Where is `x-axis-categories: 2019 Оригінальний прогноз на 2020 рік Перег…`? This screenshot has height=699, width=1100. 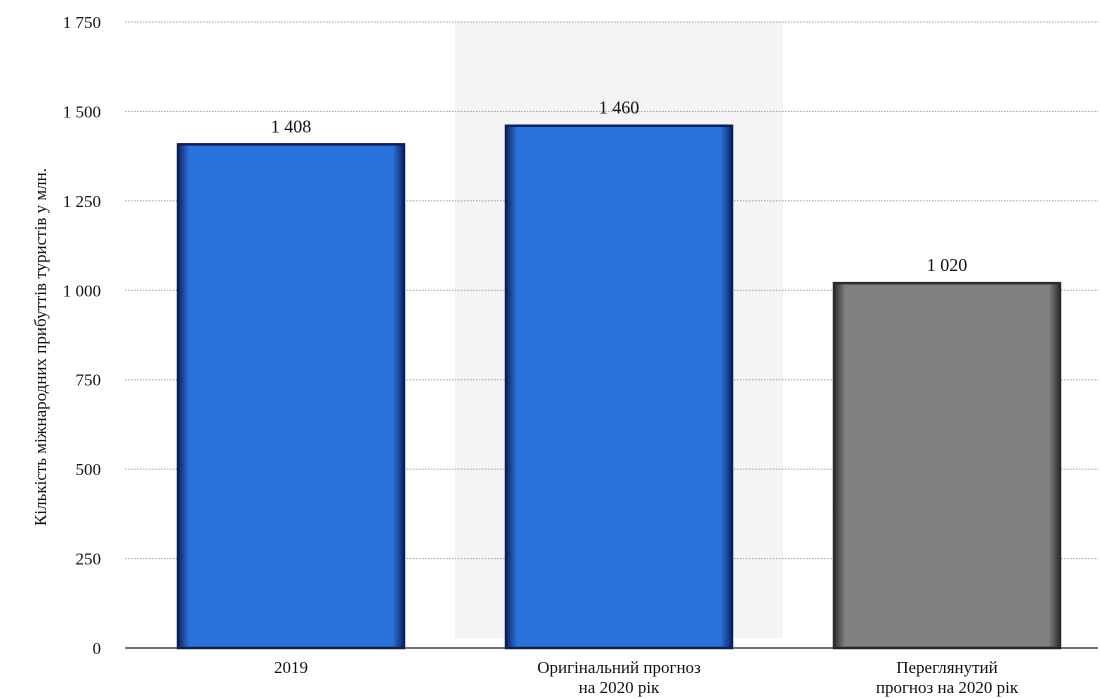 x-axis-categories: 2019 Оригінальний прогноз на 2020 рік Перег… is located at coordinates (646, 677).